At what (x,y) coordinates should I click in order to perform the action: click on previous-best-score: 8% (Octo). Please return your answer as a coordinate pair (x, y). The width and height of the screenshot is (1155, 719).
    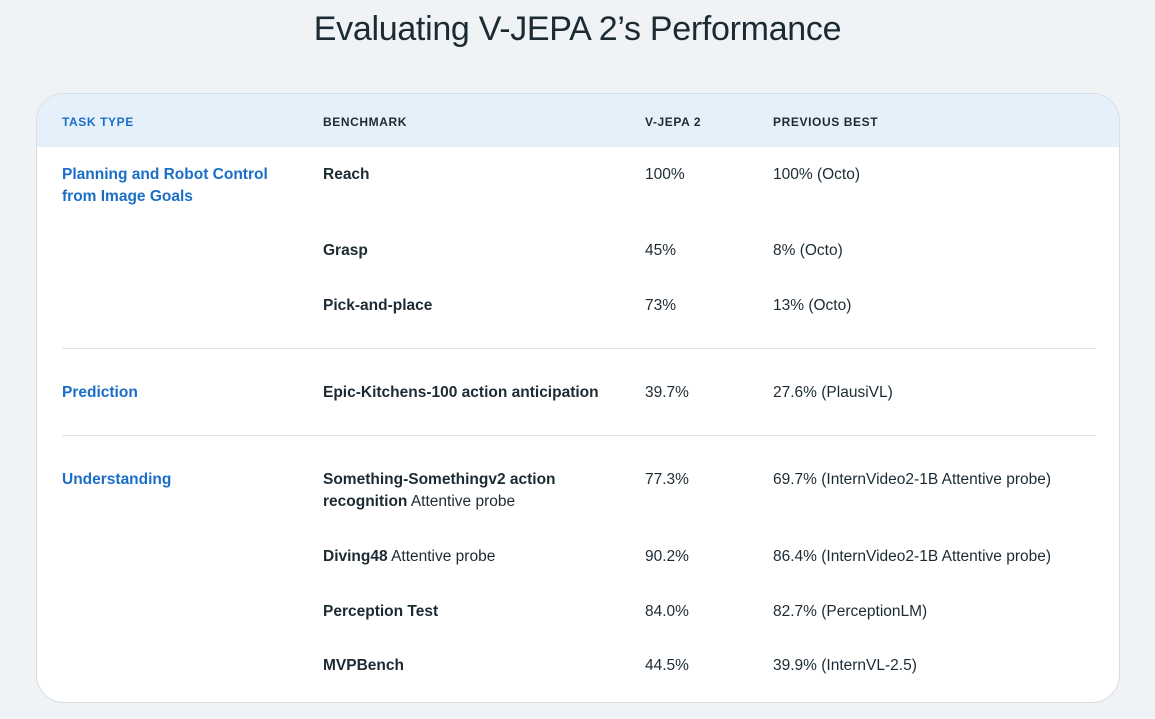
    Looking at the image, I should click on (808, 250).